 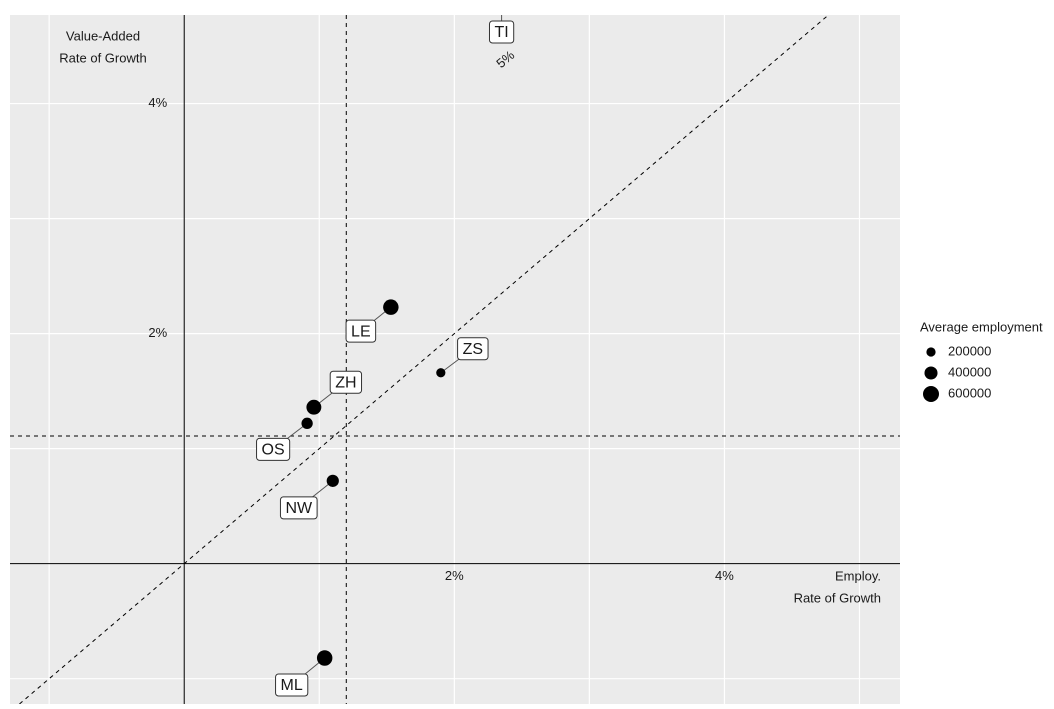 I want to click on point-label: TI, so click(x=501, y=32).